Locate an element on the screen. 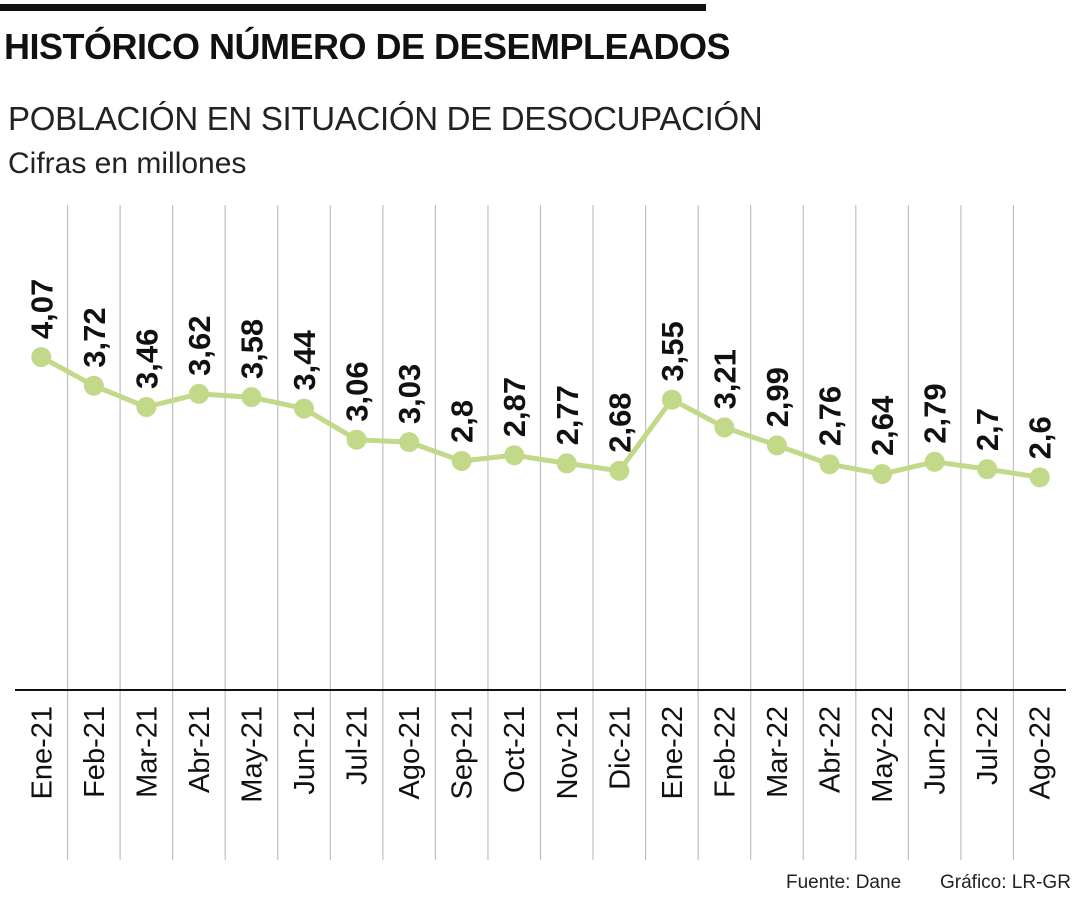 This screenshot has height=900, width=1080. data-label-ago-21: 3,03 is located at coordinates (409, 394).